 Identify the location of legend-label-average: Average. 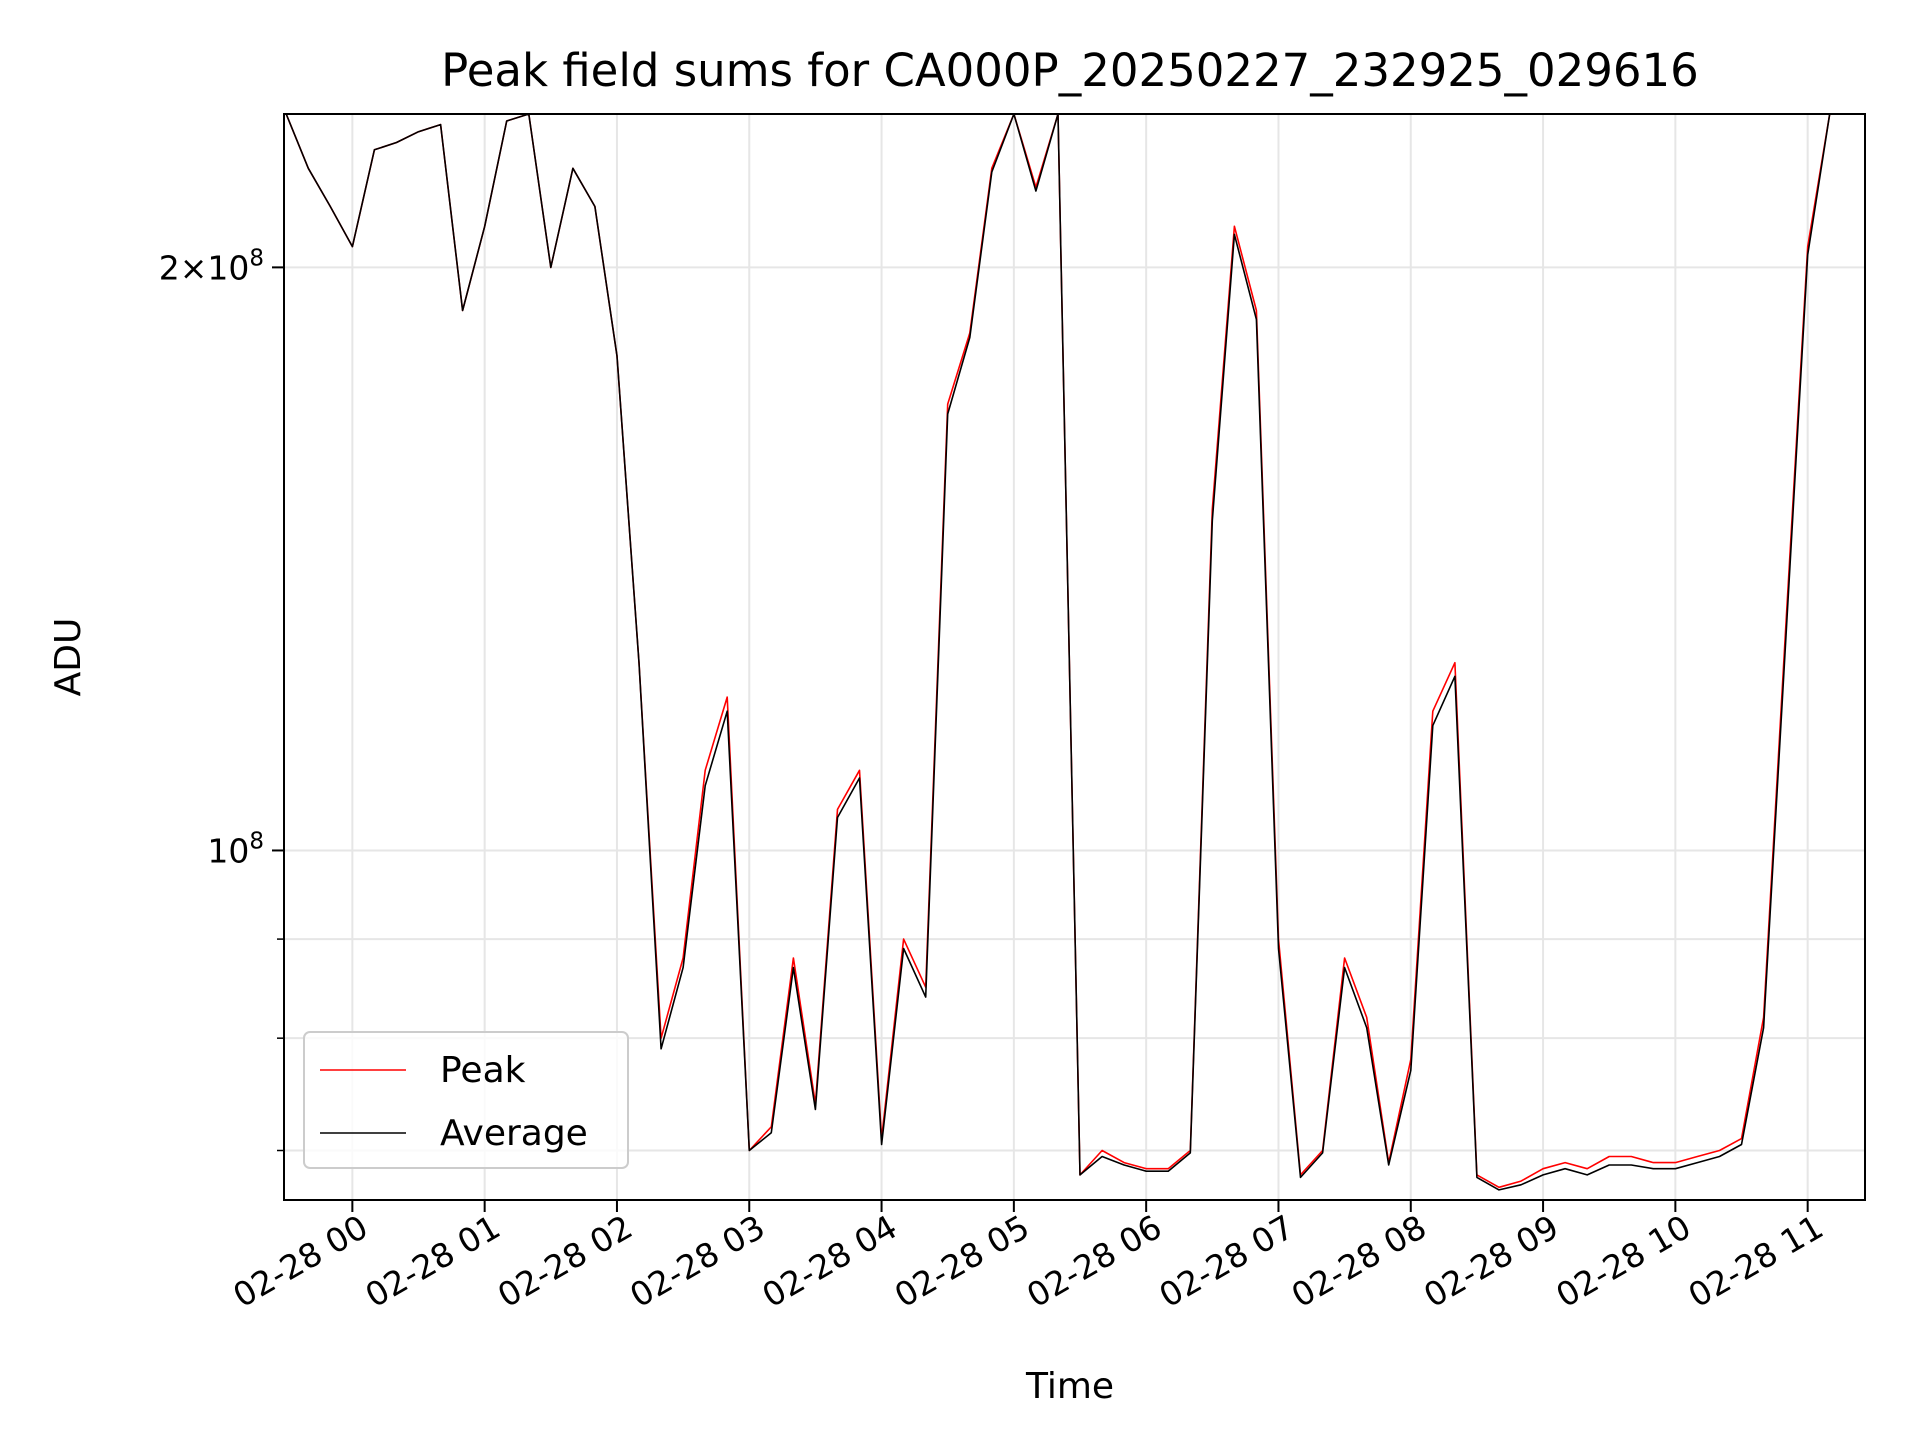
(514, 1133).